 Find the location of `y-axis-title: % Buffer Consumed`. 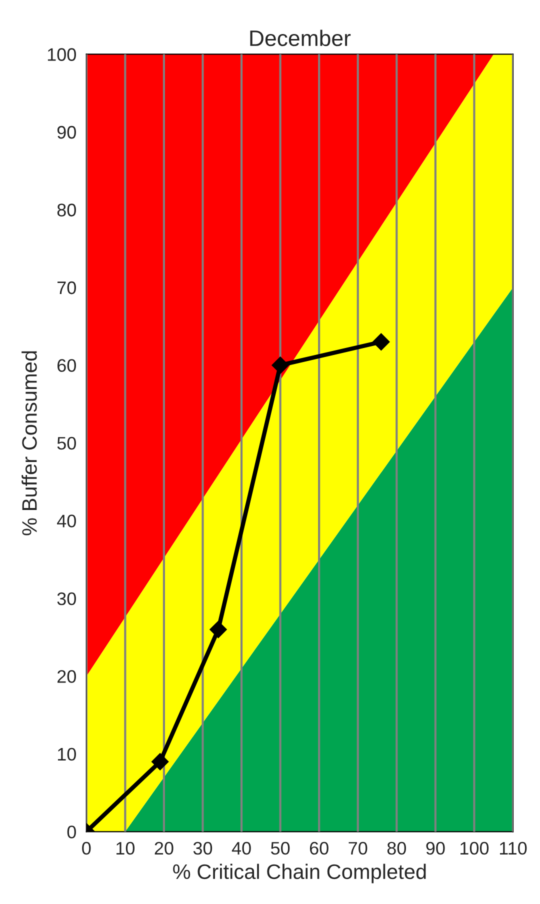

y-axis-title: % Buffer Consumed is located at coordinates (29, 443).